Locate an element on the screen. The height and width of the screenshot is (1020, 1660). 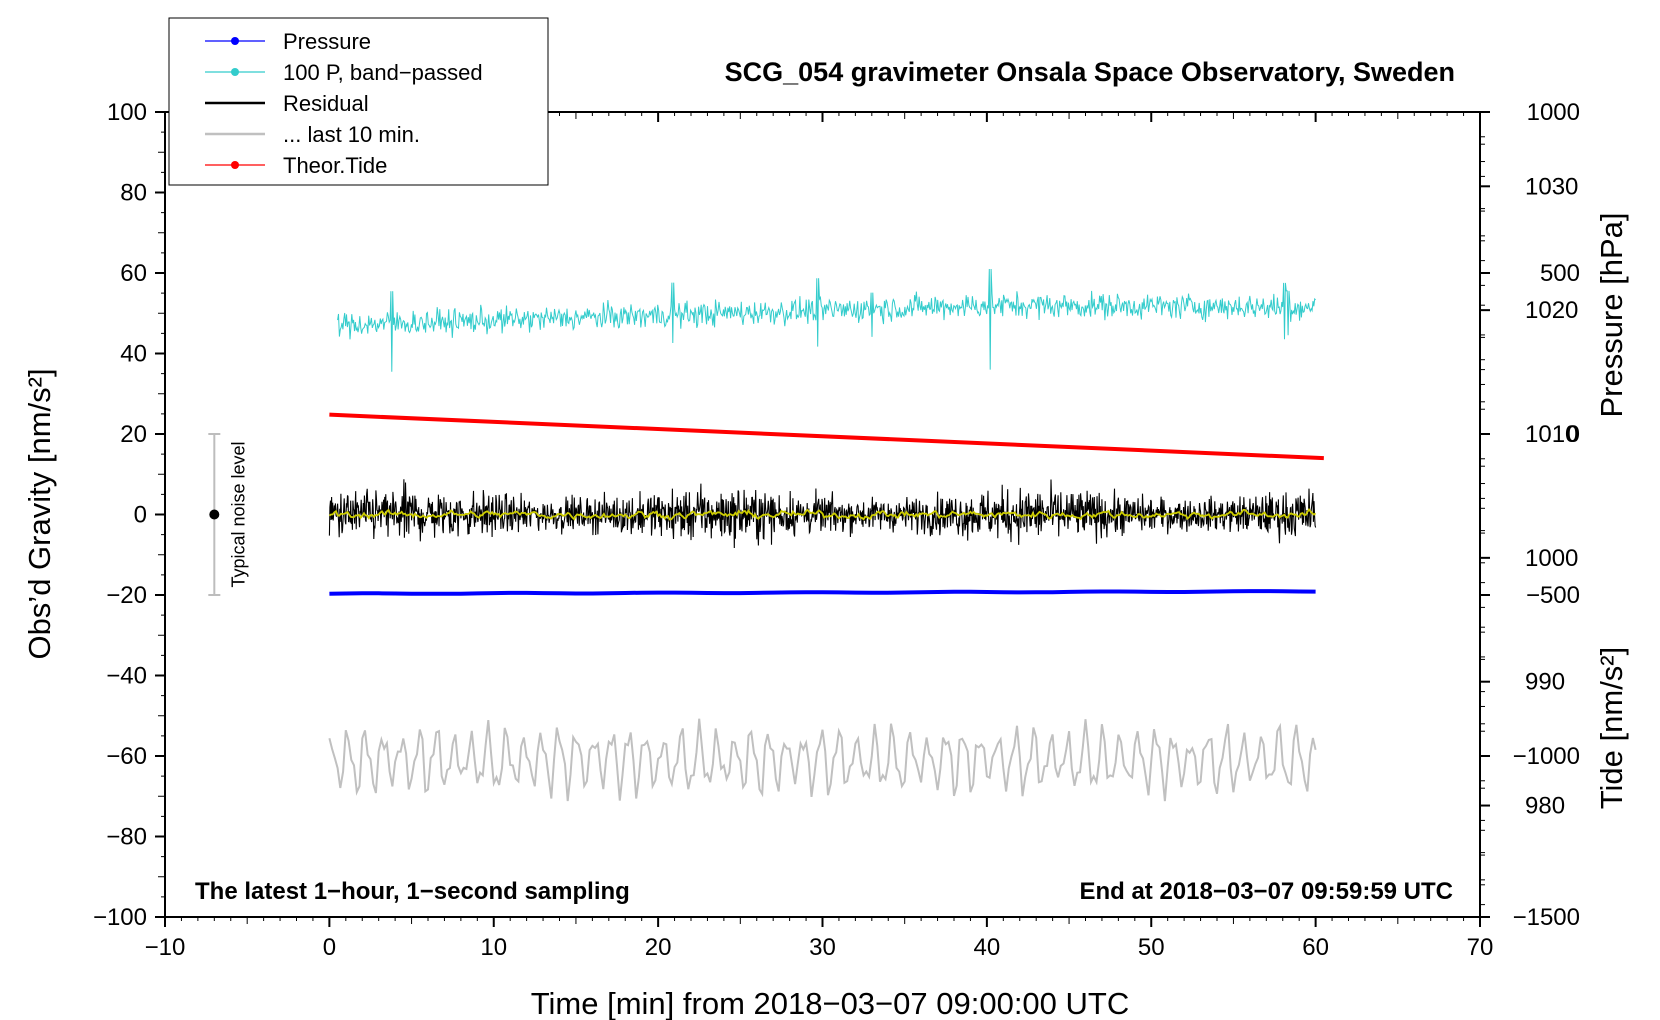
annotation-bottom-right: End at 2018−03−07 09:59:59 UTC is located at coordinates (1266, 891).